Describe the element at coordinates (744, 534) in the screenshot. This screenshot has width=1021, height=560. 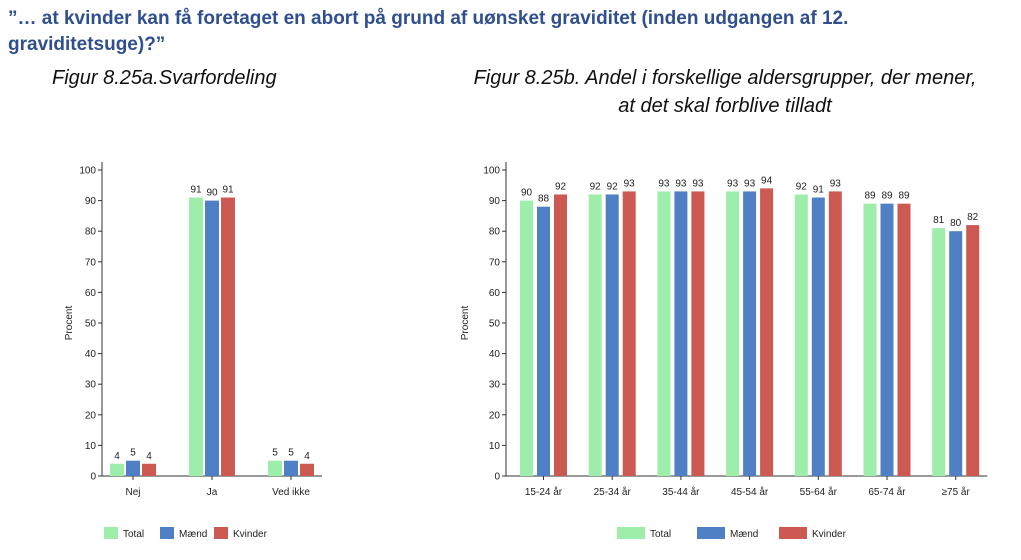
I see `chart-b-legend-label: Mænd` at that location.